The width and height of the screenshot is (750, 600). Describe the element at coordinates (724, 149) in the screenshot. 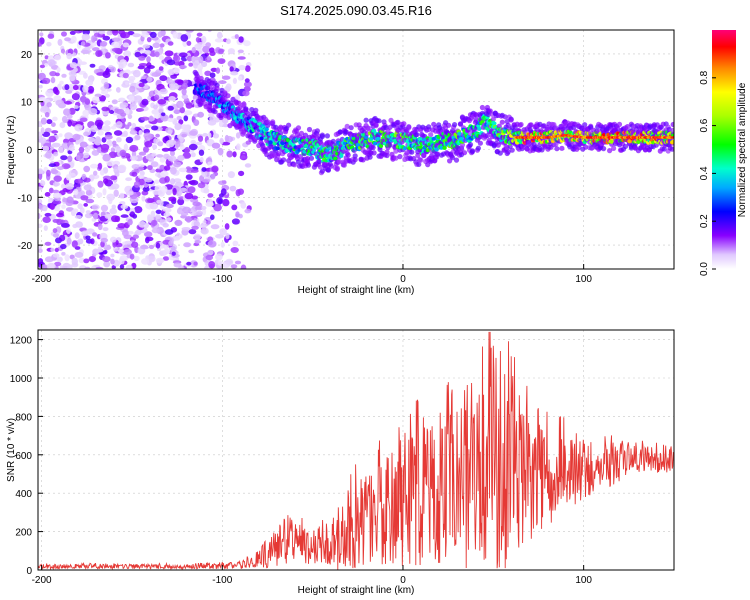

I see `colorbar-gradient` at that location.